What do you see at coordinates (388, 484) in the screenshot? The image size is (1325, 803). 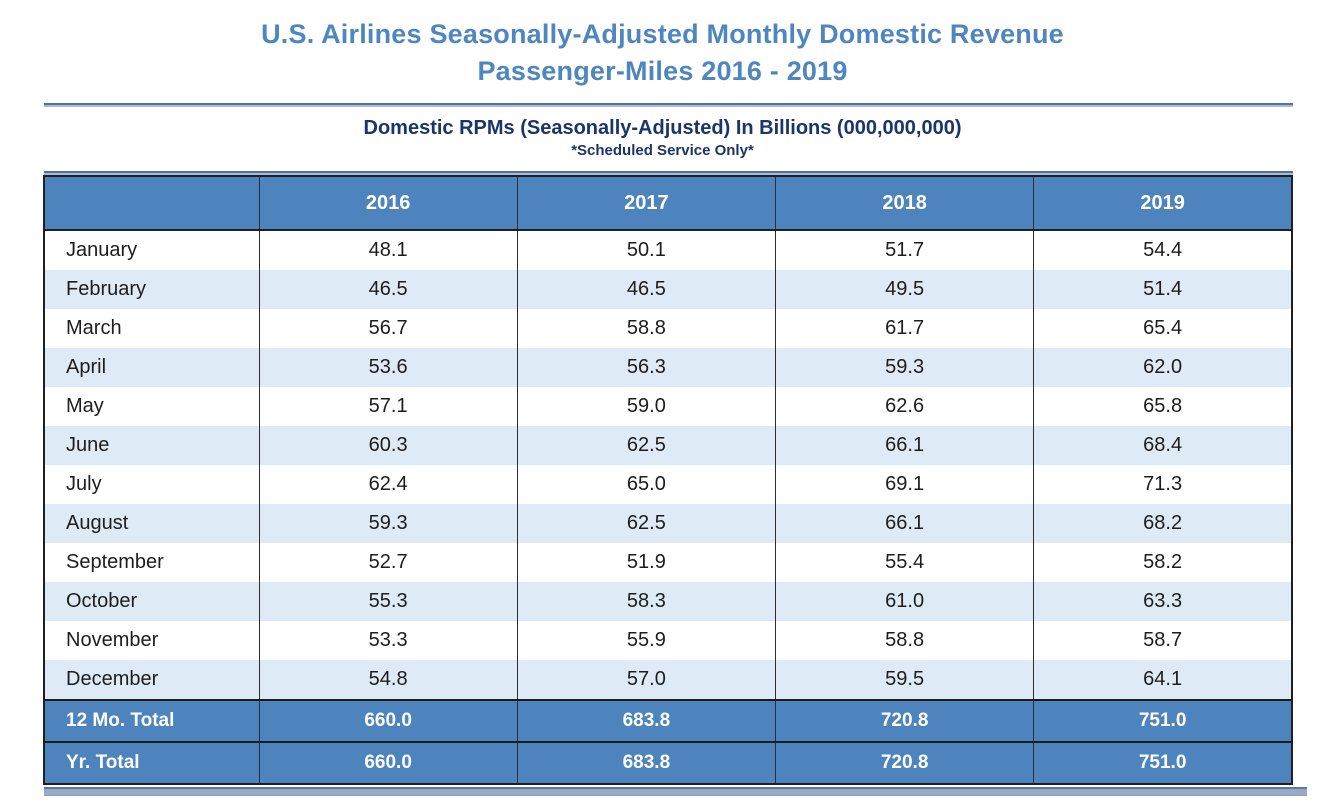 I see `value-cell: 62.4` at bounding box center [388, 484].